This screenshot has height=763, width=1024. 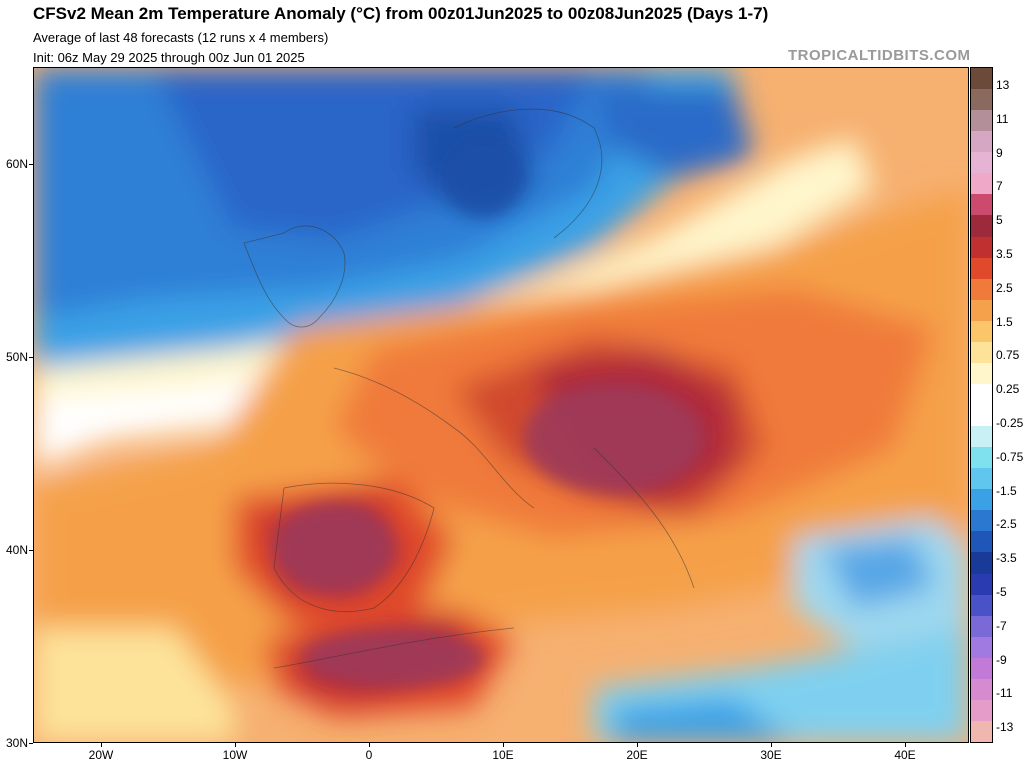 I want to click on colorbar-label: -2.5, so click(x=1006, y=524).